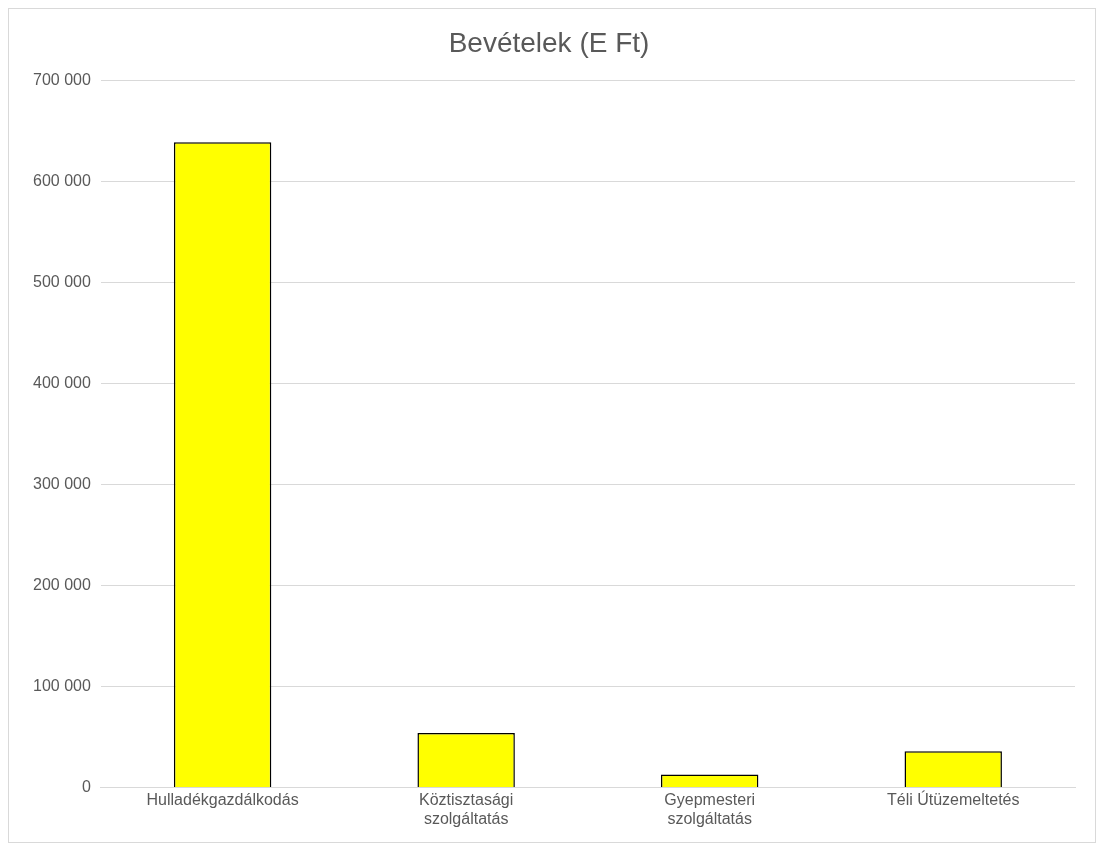 This screenshot has height=853, width=1106. I want to click on x-tick-label: Köztisztasági szolgáltatás, so click(466, 808).